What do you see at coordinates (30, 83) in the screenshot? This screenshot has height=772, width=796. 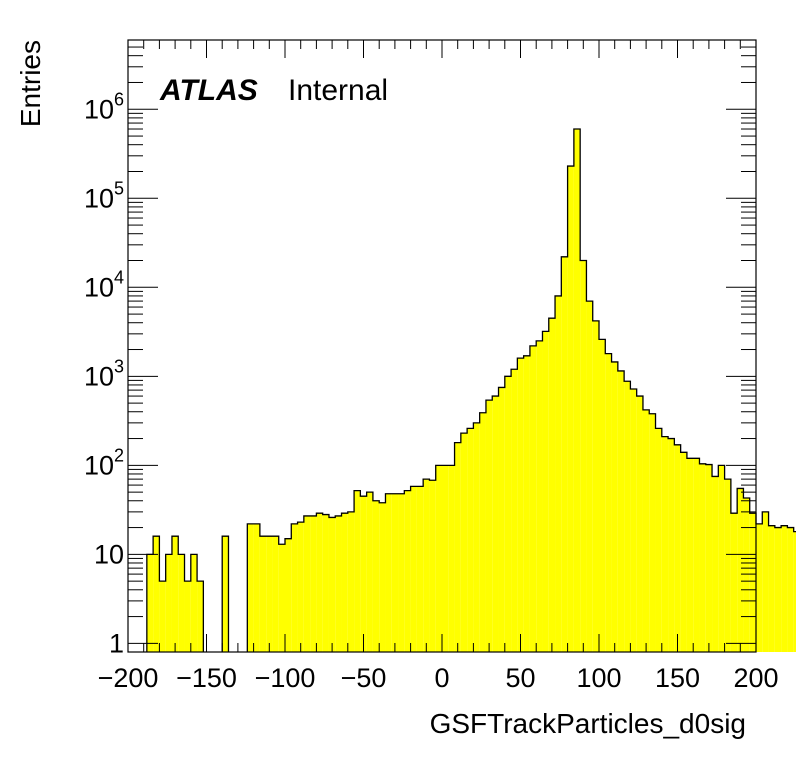 I see `y-axis-title: Entries` at bounding box center [30, 83].